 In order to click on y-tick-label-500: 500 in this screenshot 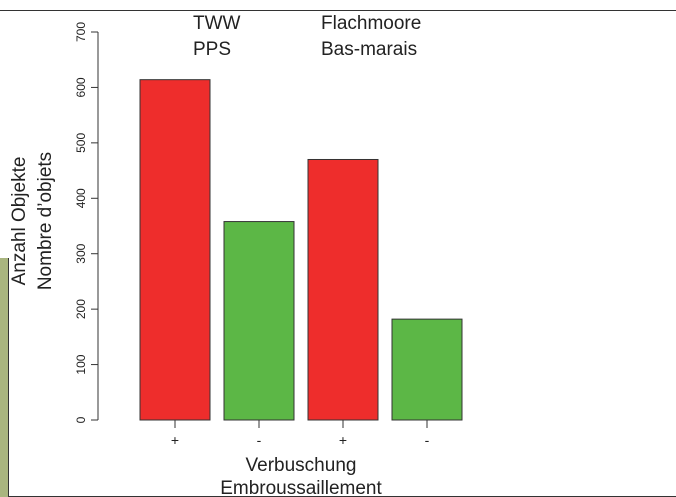, I will do `click(81, 143)`.